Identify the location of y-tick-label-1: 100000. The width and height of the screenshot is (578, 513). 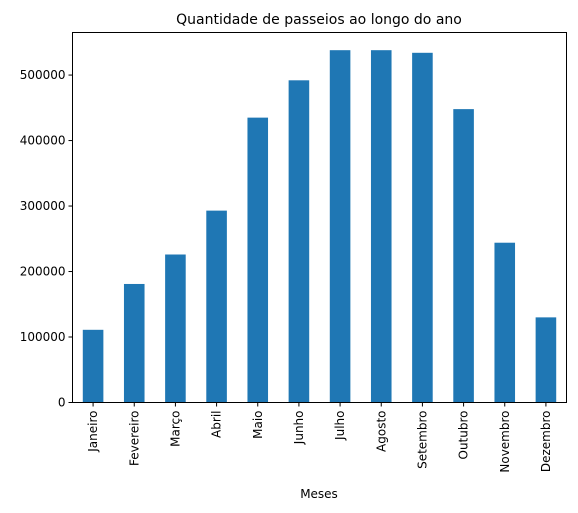
(43, 337).